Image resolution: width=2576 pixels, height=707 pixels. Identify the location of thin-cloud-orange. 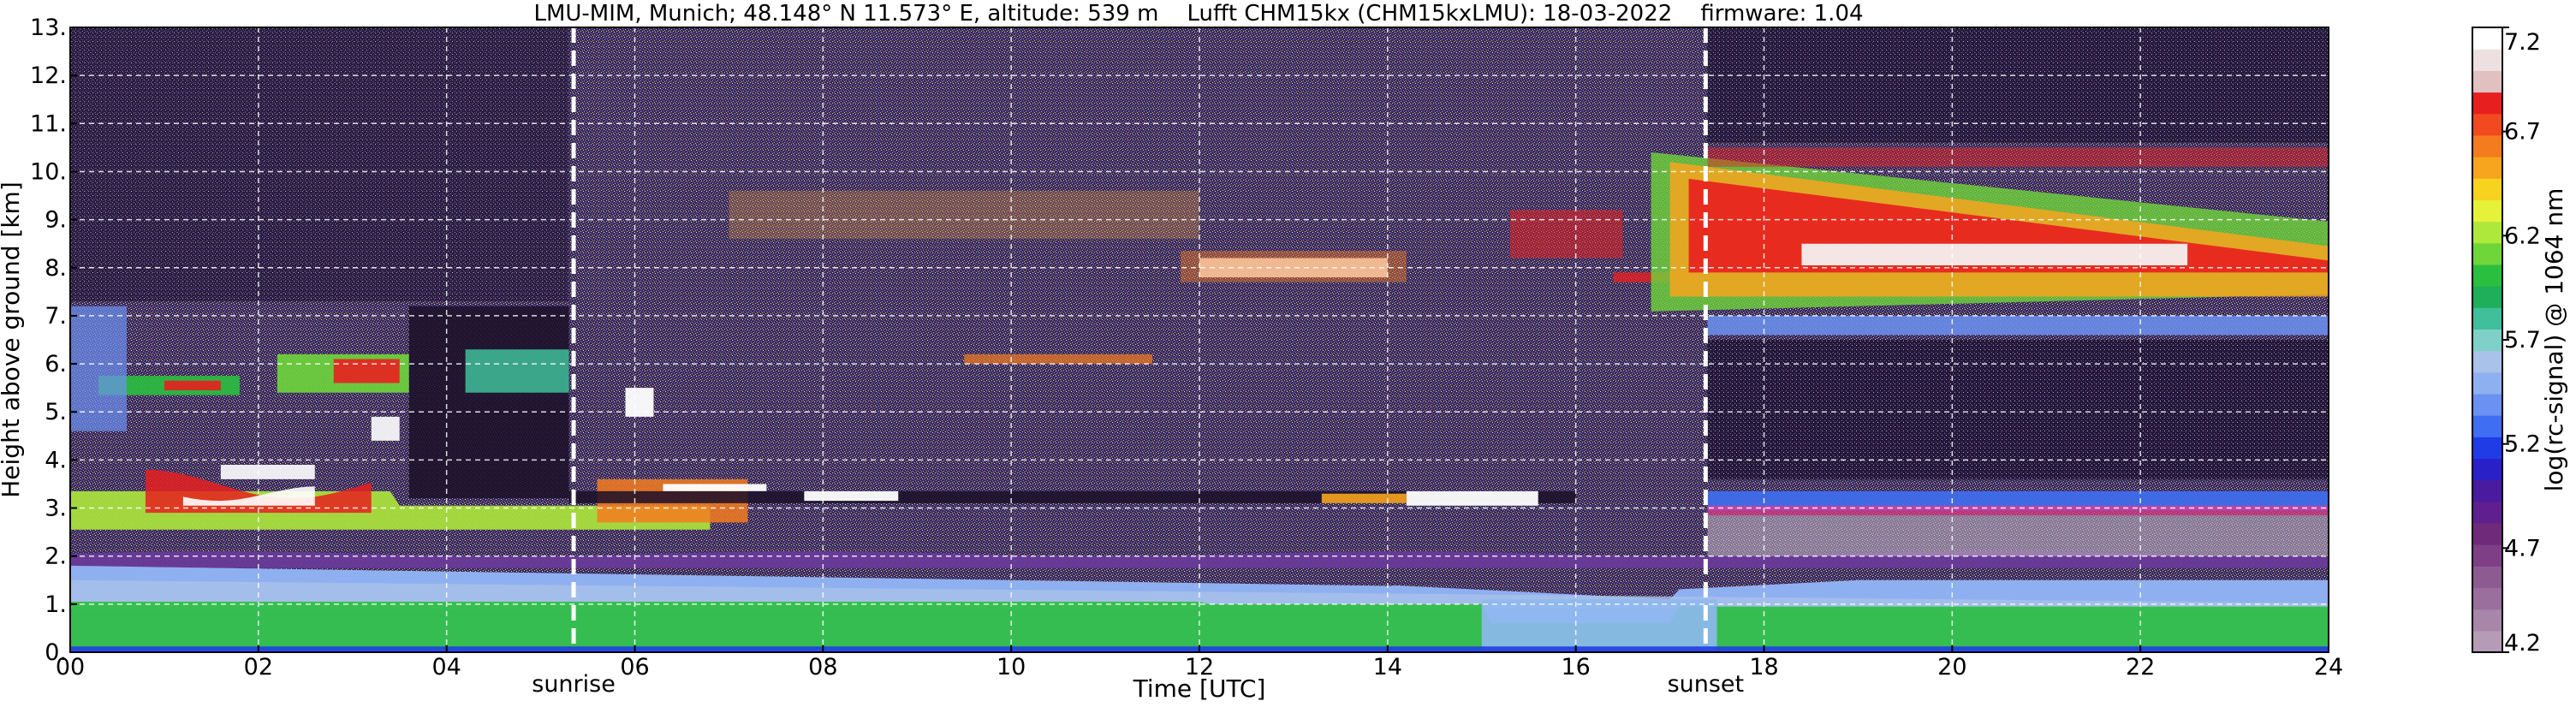
(1364, 498).